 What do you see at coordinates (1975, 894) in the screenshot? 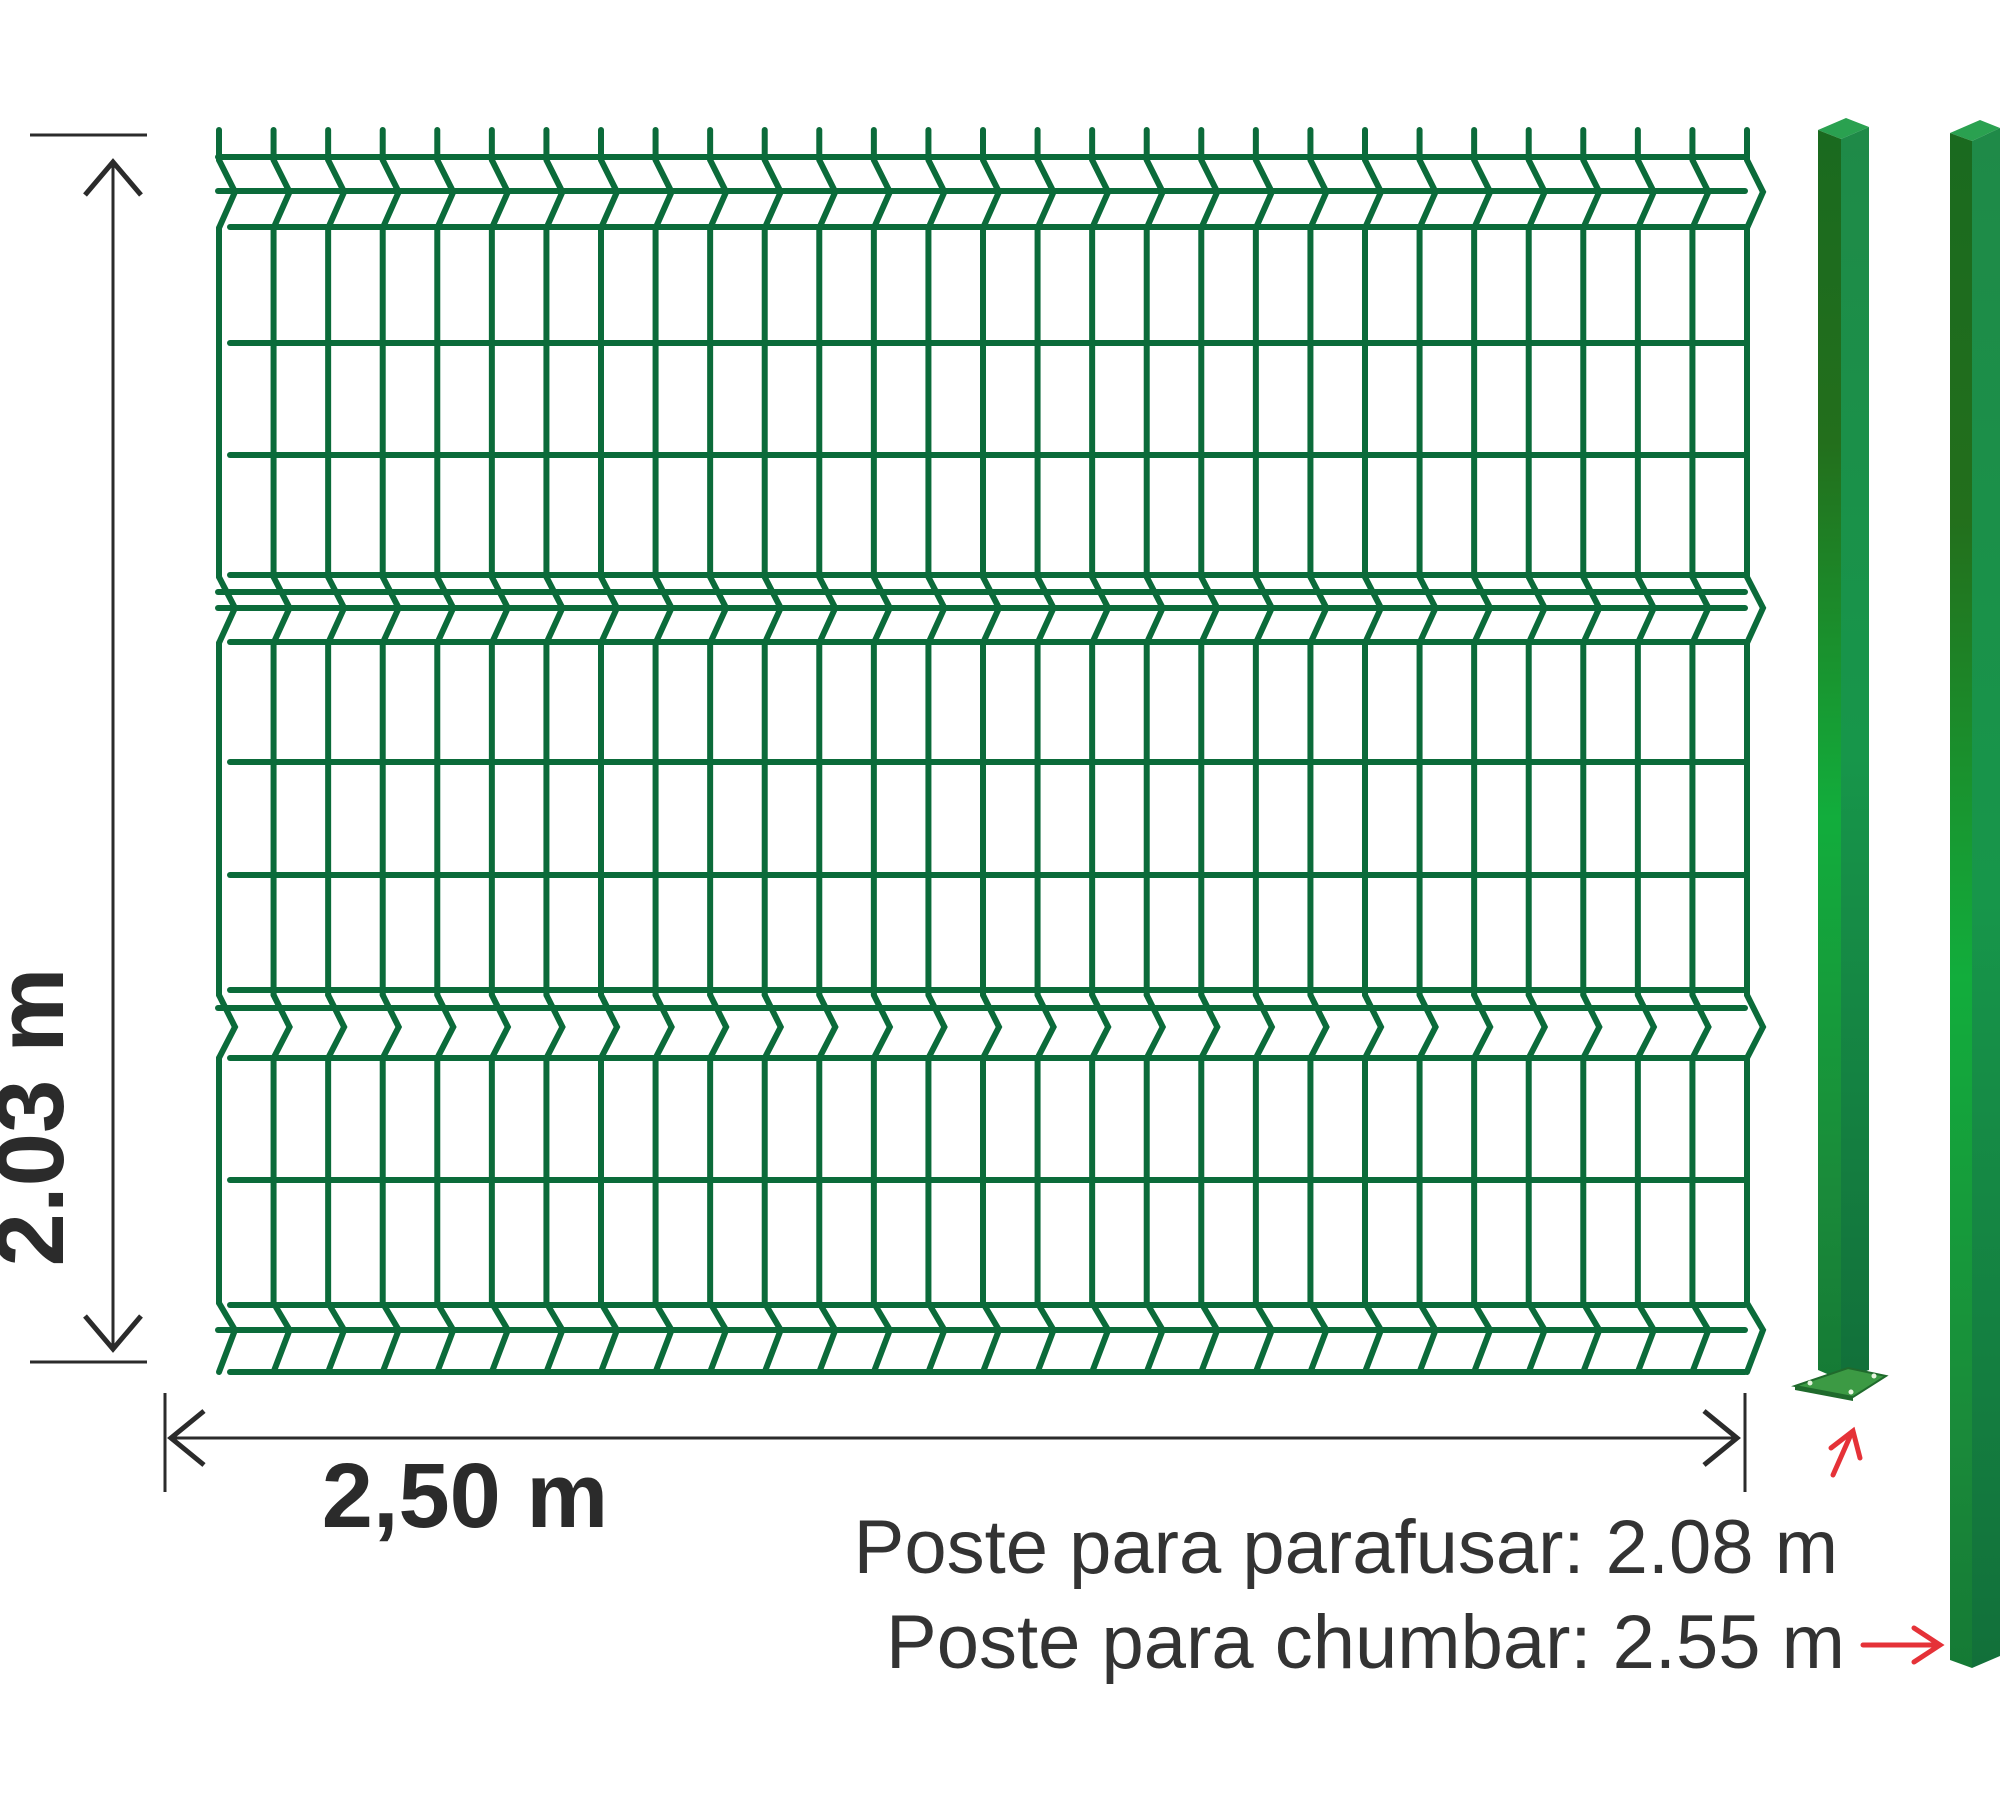
I see `embedded-post` at bounding box center [1975, 894].